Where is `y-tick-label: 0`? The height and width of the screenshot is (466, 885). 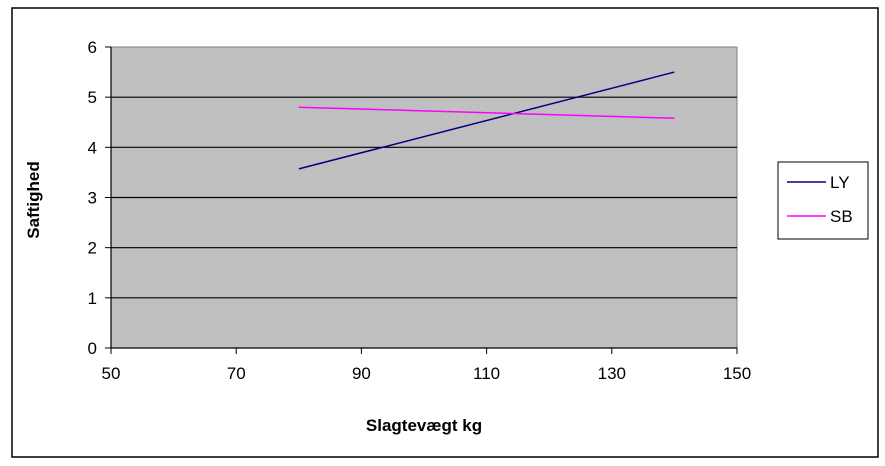 y-tick-label: 0 is located at coordinates (92, 348).